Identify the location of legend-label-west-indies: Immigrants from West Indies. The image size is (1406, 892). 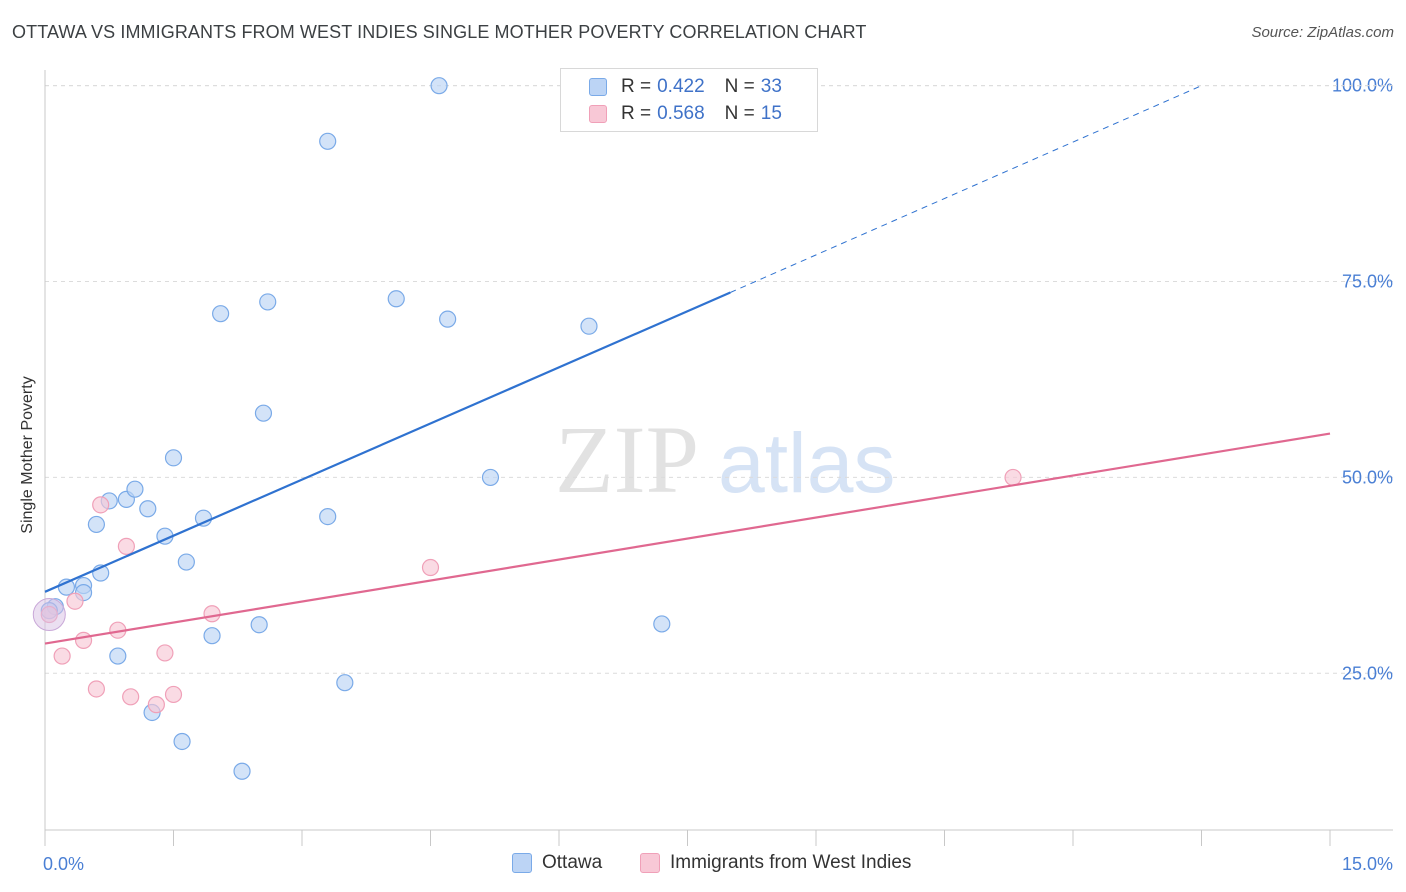
(791, 862).